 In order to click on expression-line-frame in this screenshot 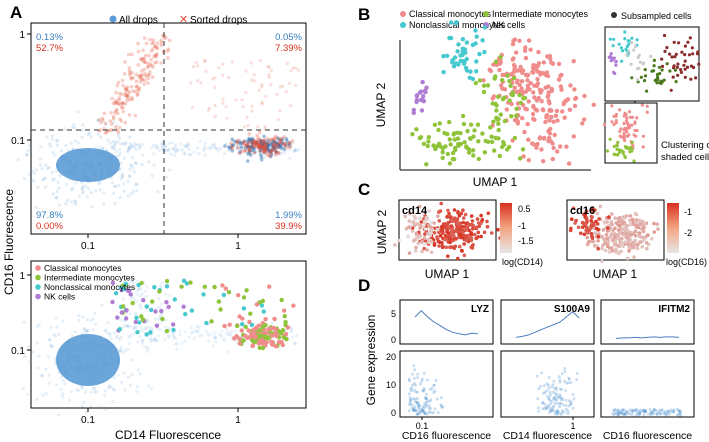, I will do `click(647, 322)`.